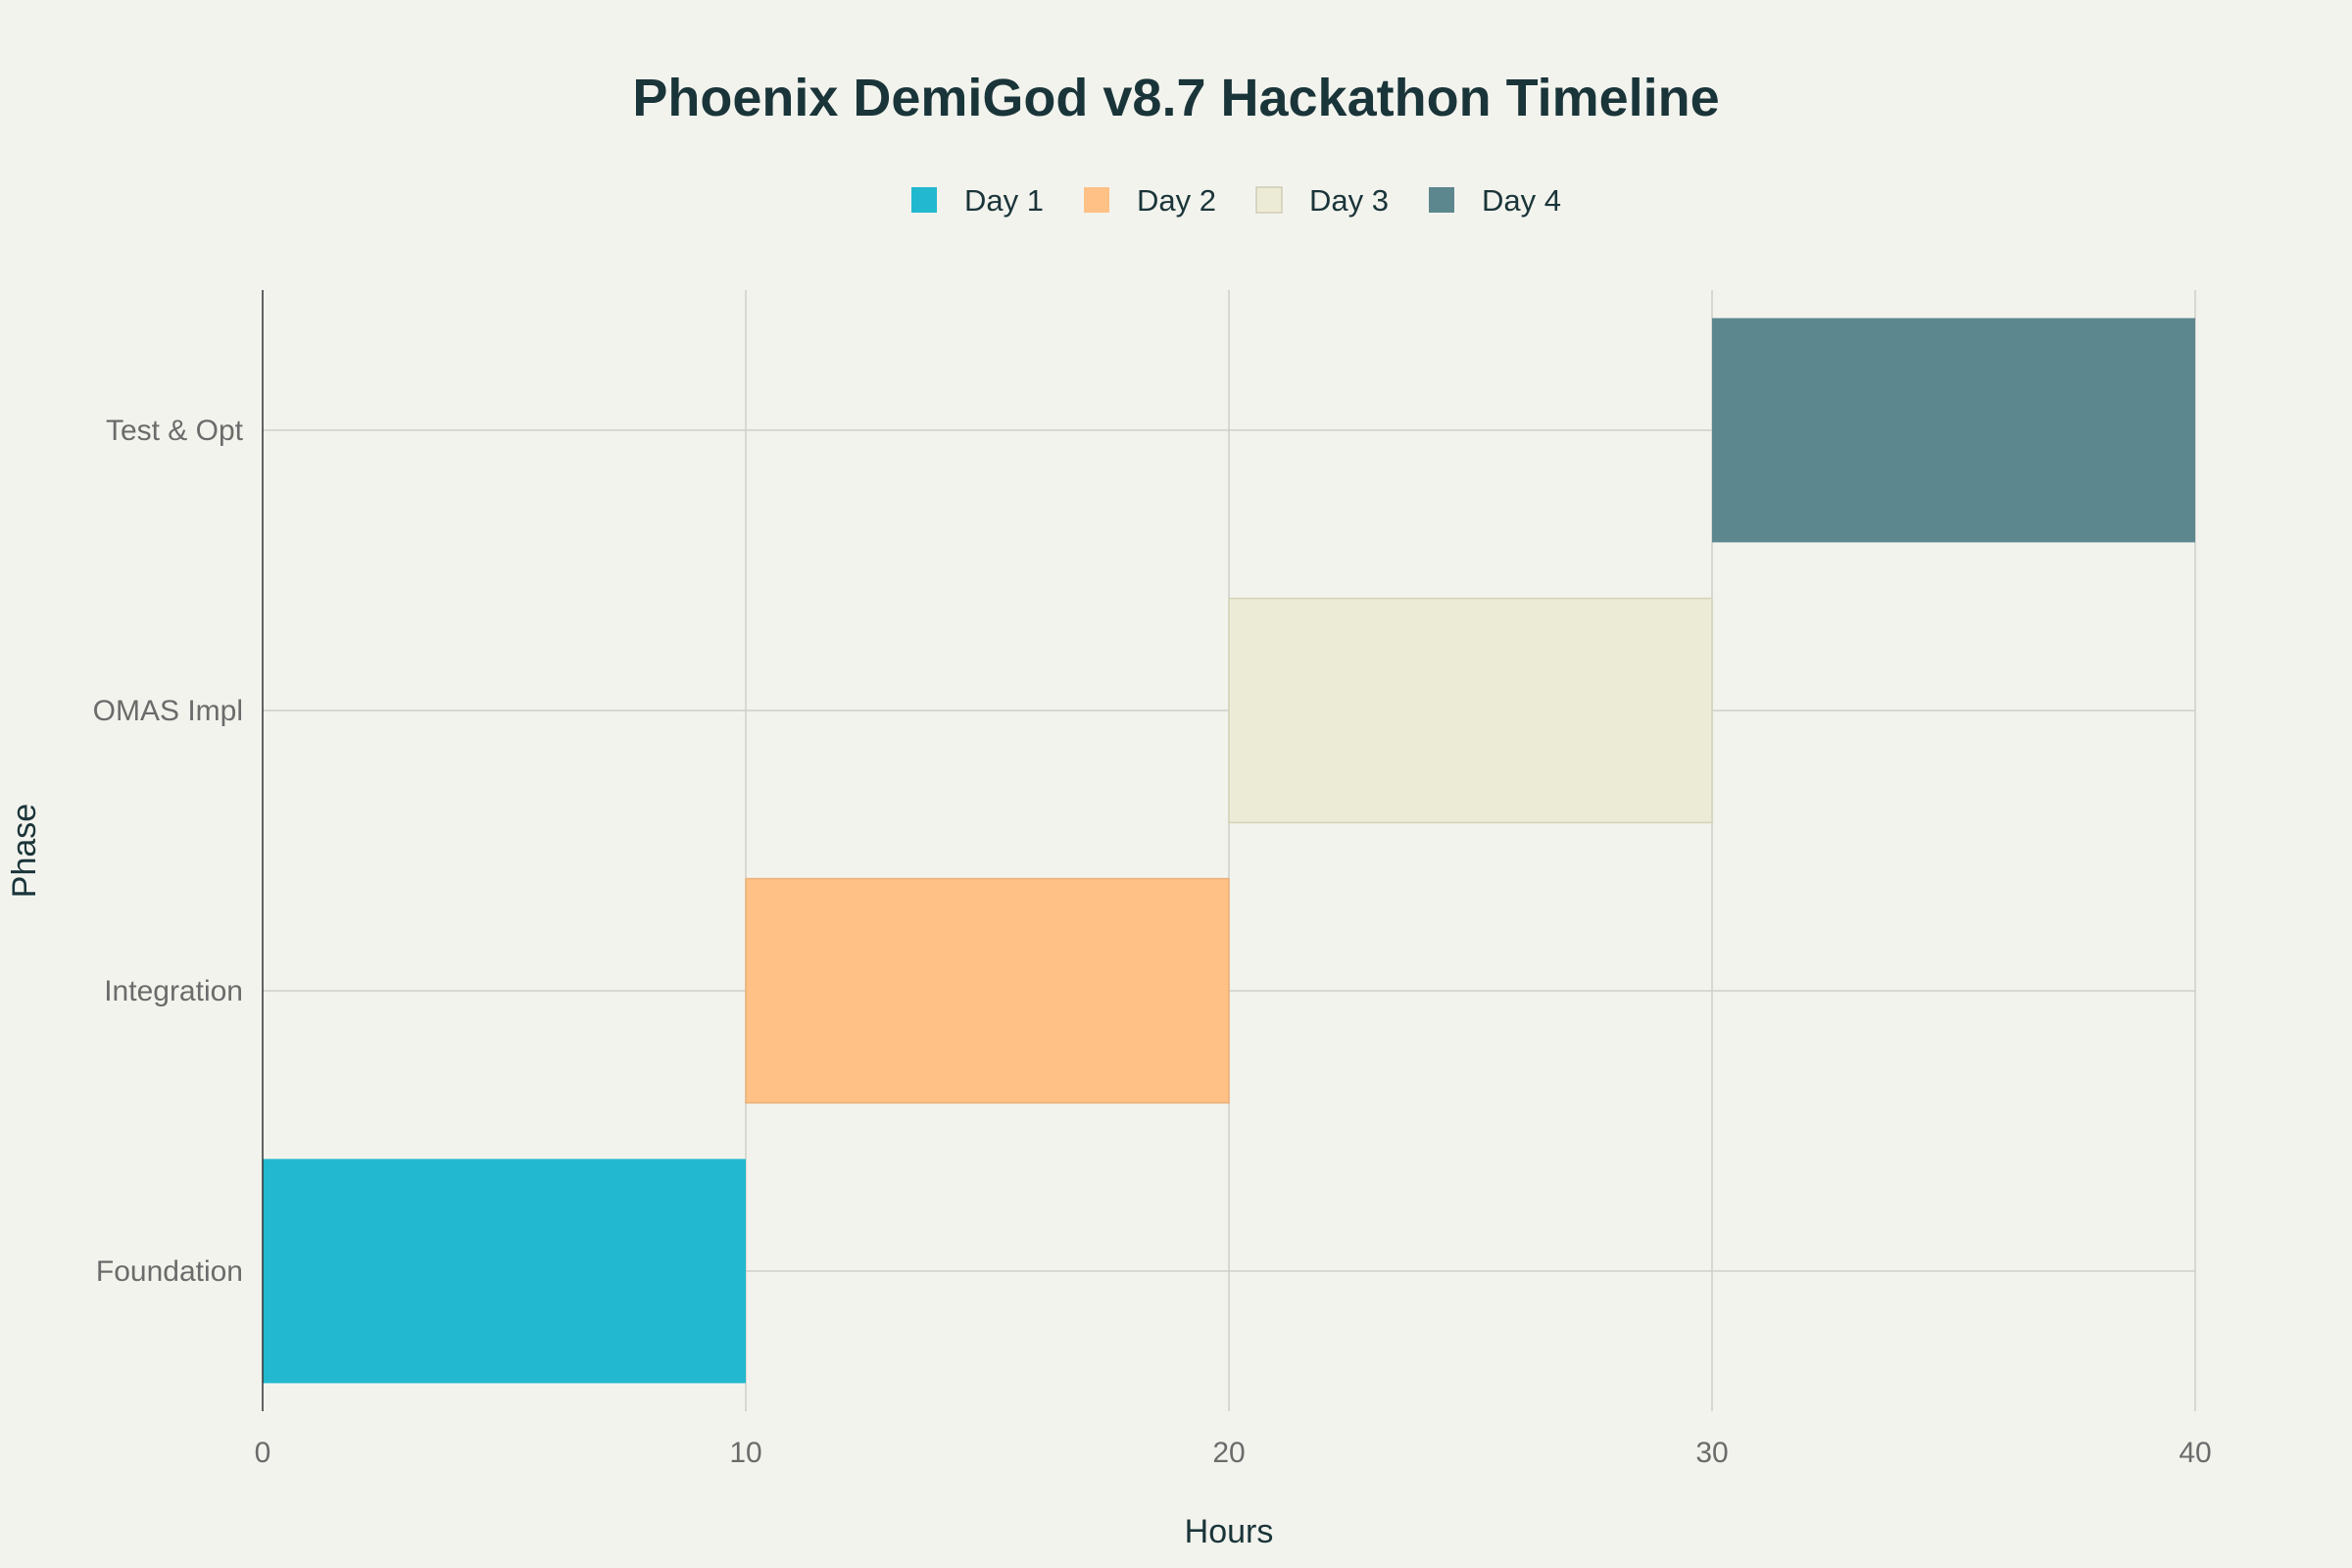  I want to click on legend-label: Day 4, so click(1521, 200).